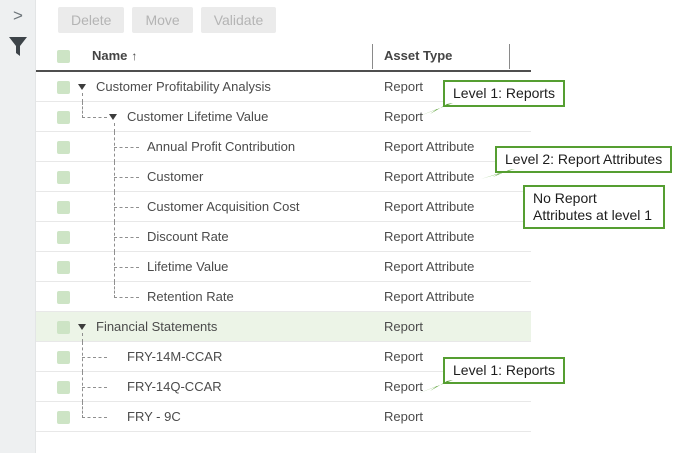 This screenshot has height=453, width=700. I want to click on move-button: Move, so click(162, 20).